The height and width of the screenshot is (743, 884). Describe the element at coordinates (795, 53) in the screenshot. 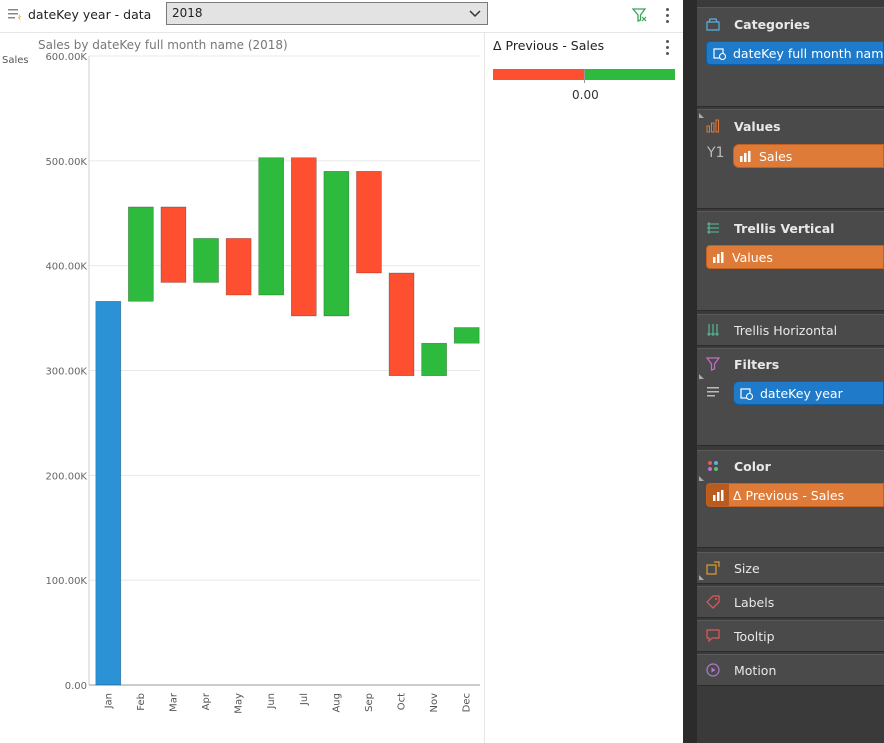

I see `categories-pill: dateKey full month name` at that location.